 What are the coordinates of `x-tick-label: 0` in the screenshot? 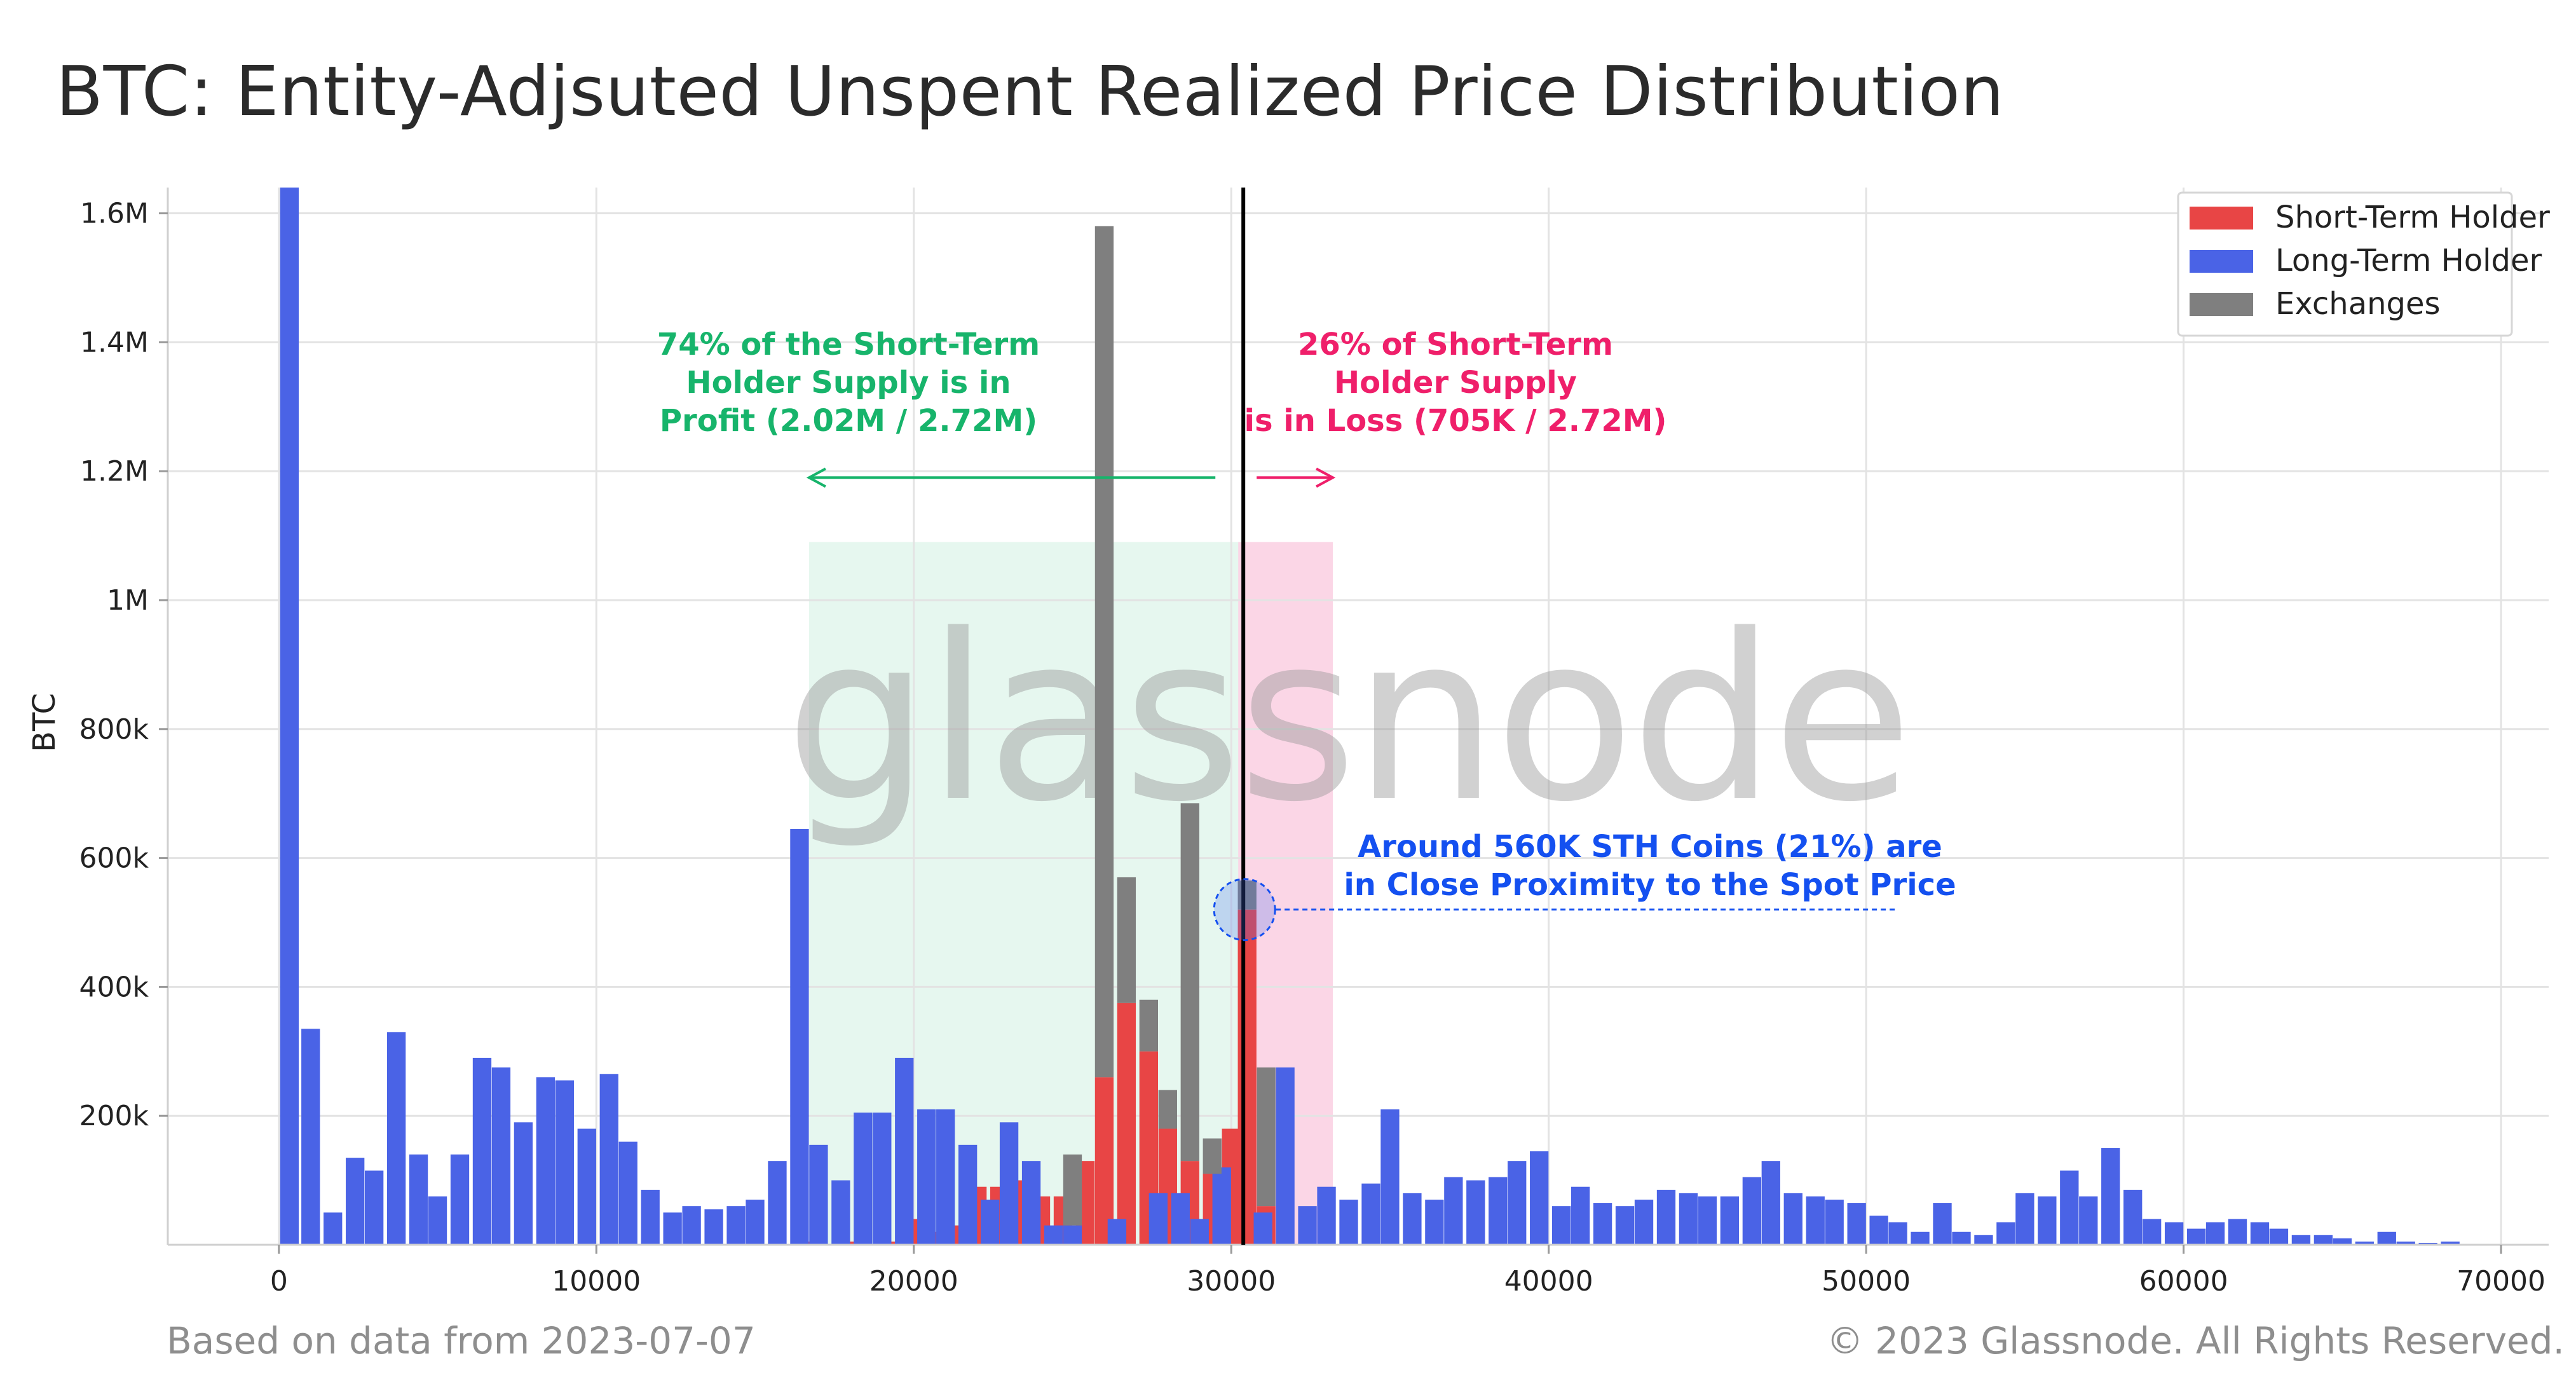 It's located at (279, 1281).